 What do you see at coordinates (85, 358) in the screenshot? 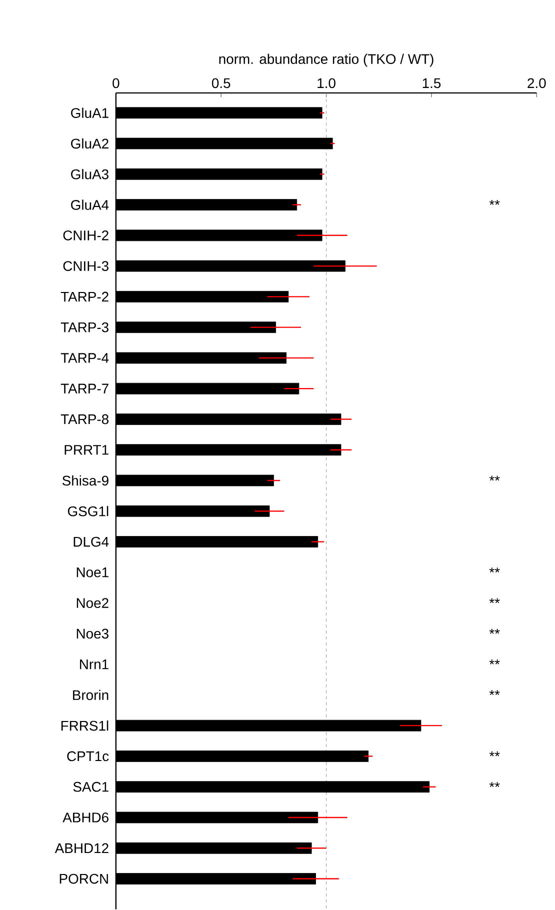
I see `y-tick-label: TARP-4` at bounding box center [85, 358].